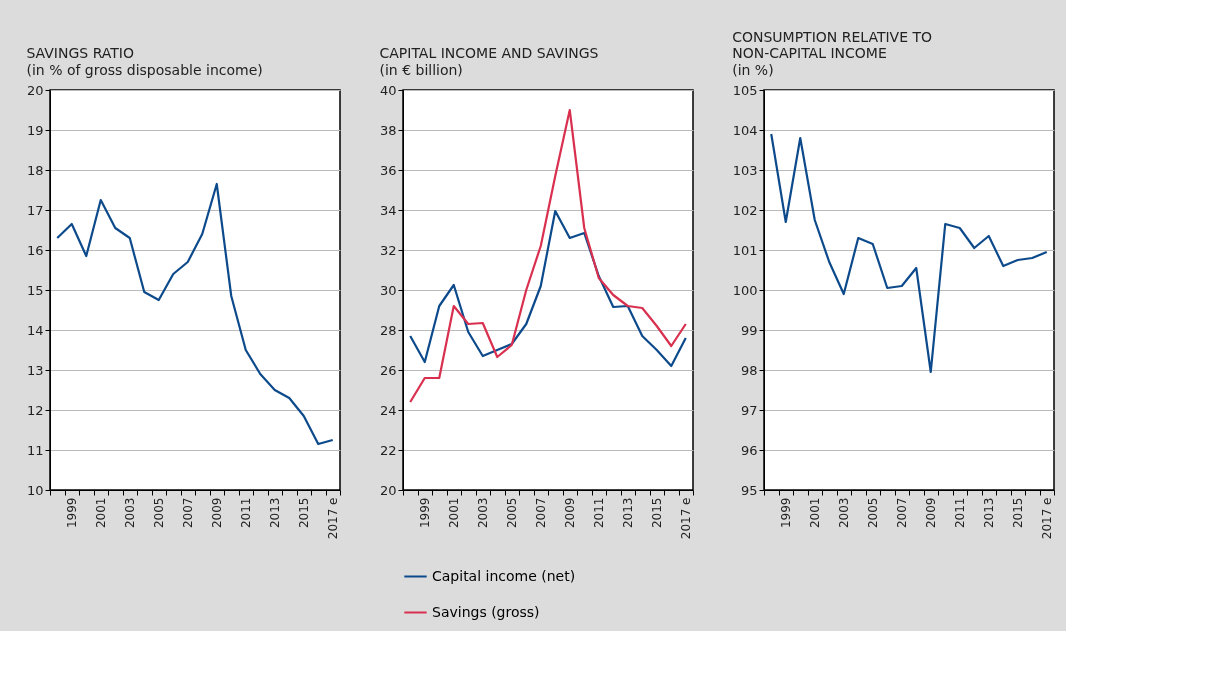 The height and width of the screenshot is (695, 1221). Describe the element at coordinates (745, 210) in the screenshot. I see `y-tick-label: 102` at that location.